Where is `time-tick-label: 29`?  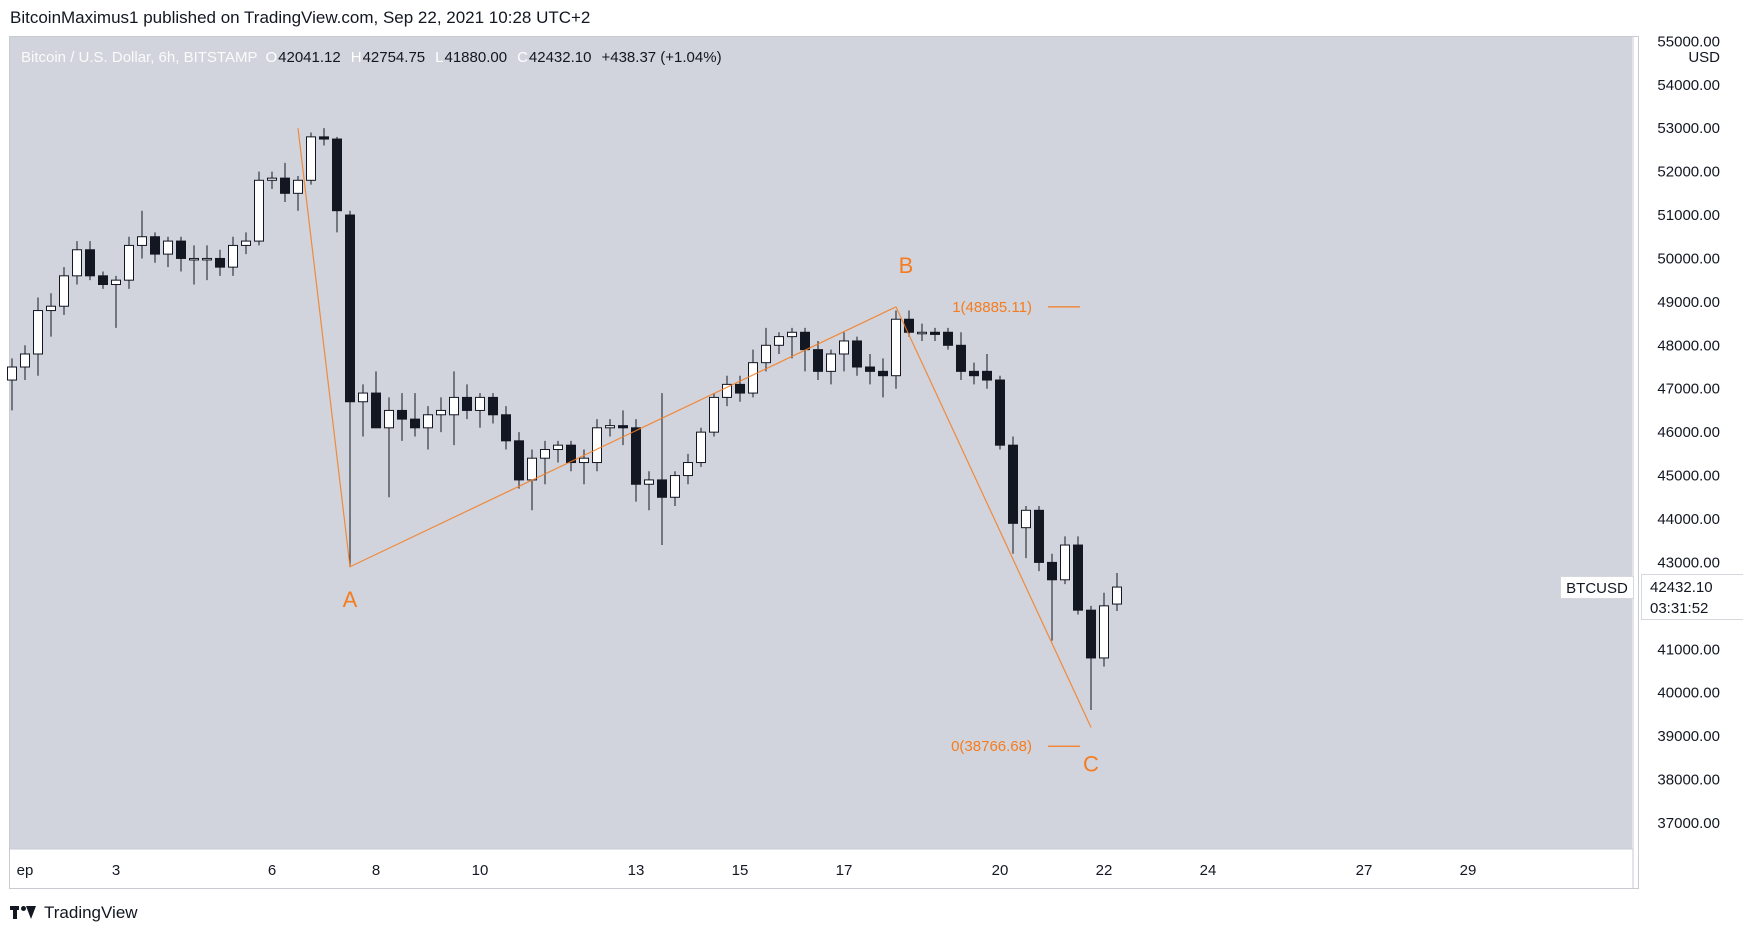 time-tick-label: 29 is located at coordinates (1468, 870).